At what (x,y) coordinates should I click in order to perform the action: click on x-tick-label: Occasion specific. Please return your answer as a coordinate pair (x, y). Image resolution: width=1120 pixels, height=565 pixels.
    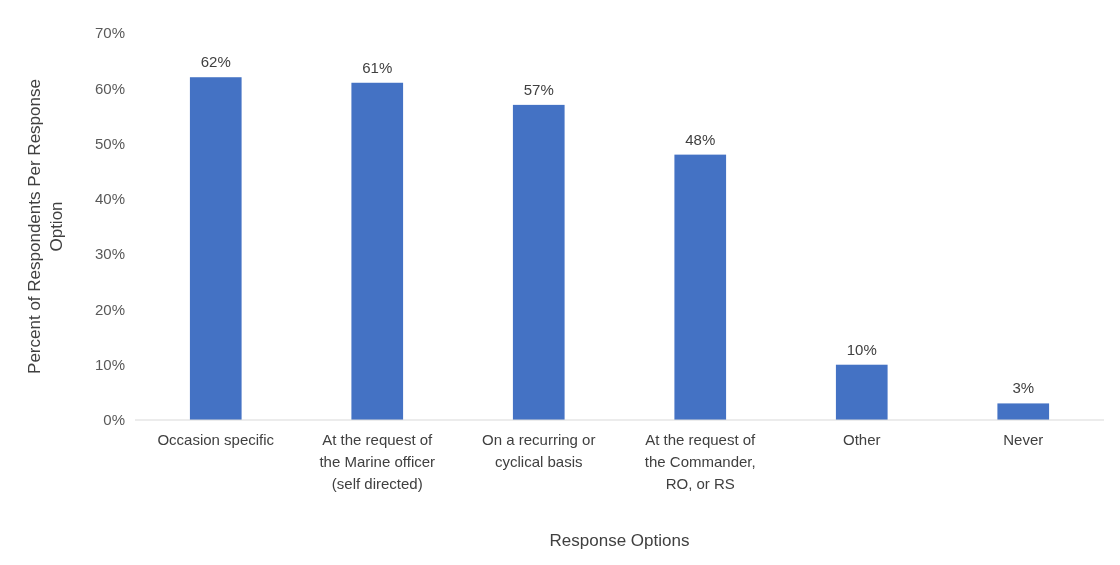
    Looking at the image, I should click on (216, 439).